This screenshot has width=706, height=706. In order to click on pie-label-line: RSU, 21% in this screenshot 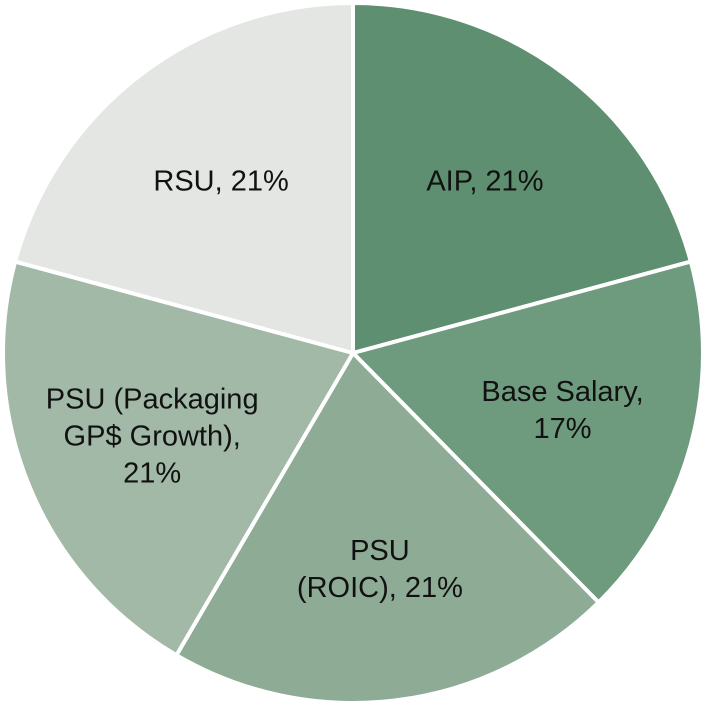, I will do `click(220, 182)`.